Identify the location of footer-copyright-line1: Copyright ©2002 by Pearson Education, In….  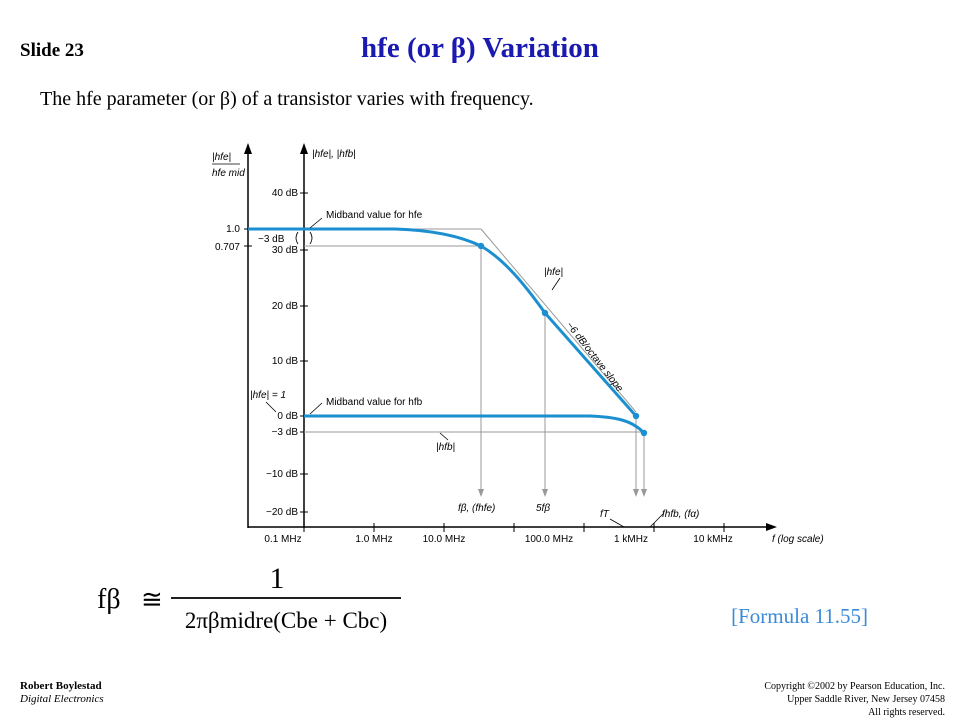
(854, 686).